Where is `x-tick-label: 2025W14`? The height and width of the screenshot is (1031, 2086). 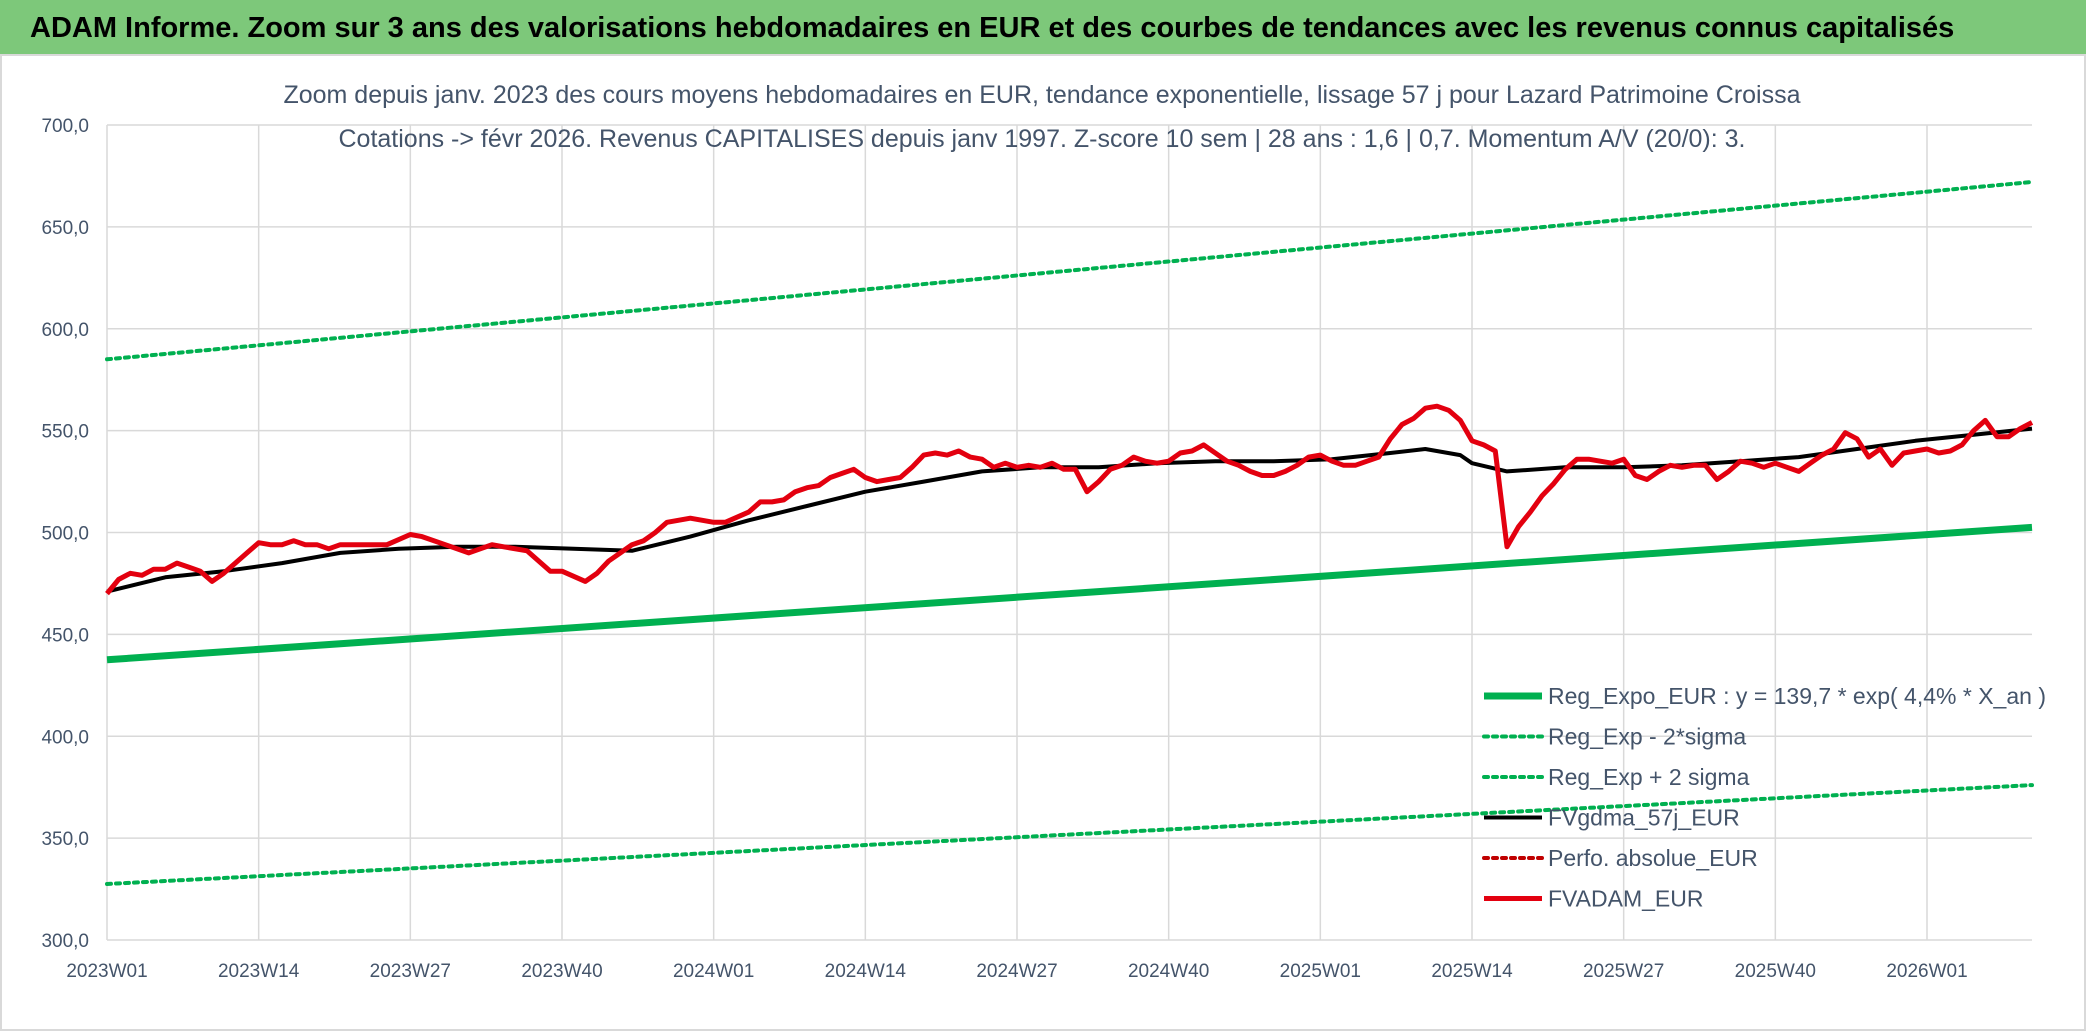
x-tick-label: 2025W14 is located at coordinates (1472, 971).